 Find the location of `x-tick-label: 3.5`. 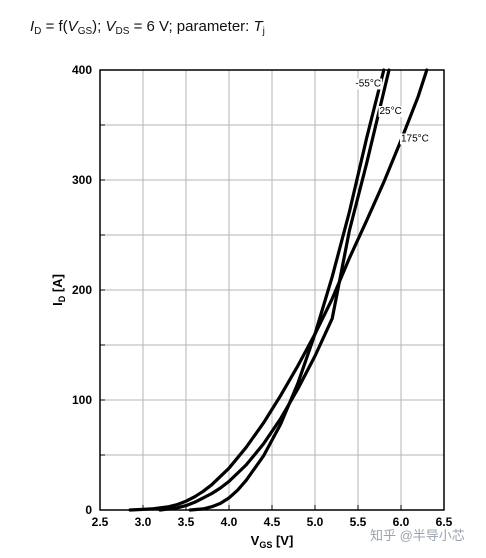

x-tick-label: 3.5 is located at coordinates (186, 522).